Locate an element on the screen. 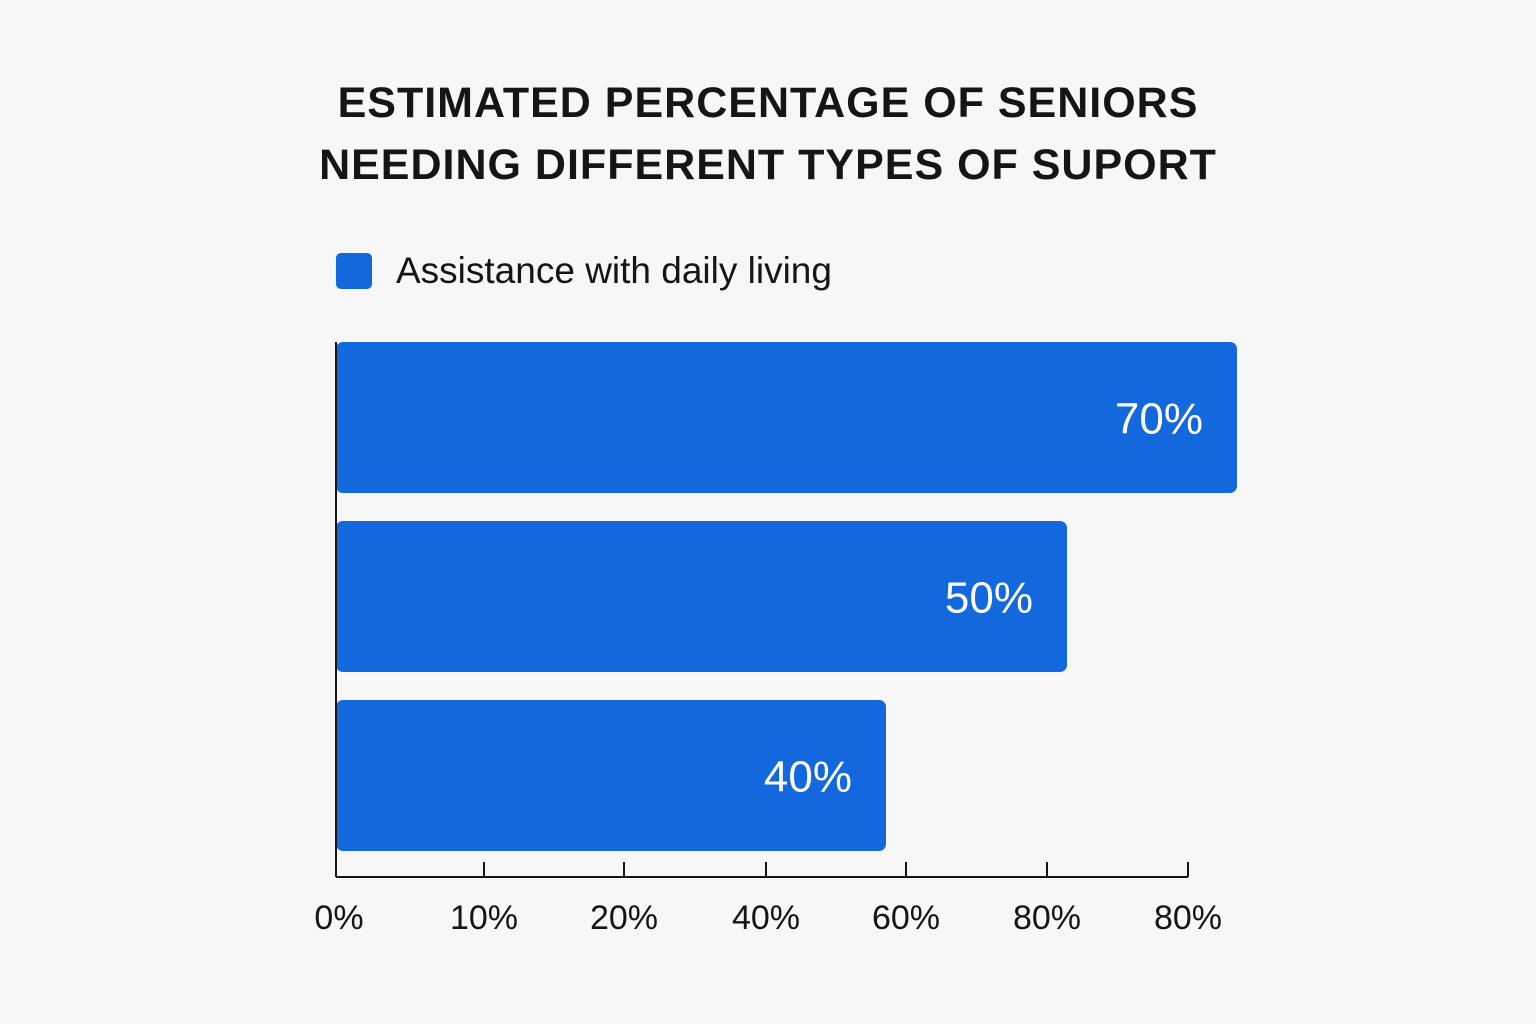 This screenshot has width=1536, height=1024. bar-value-label-2: 50% is located at coordinates (989, 598).